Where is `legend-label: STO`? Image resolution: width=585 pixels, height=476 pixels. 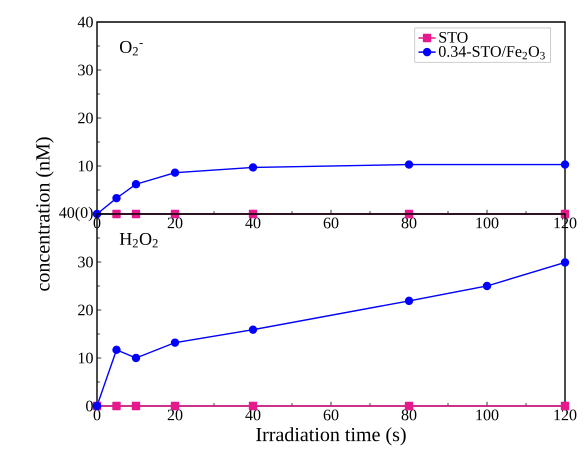
legend-label: STO is located at coordinates (453, 37).